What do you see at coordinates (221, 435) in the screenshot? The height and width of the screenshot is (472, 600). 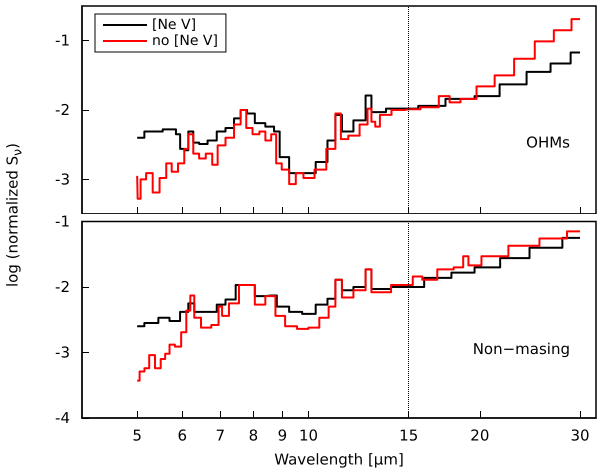 I see `x-tick-label: 7` at bounding box center [221, 435].